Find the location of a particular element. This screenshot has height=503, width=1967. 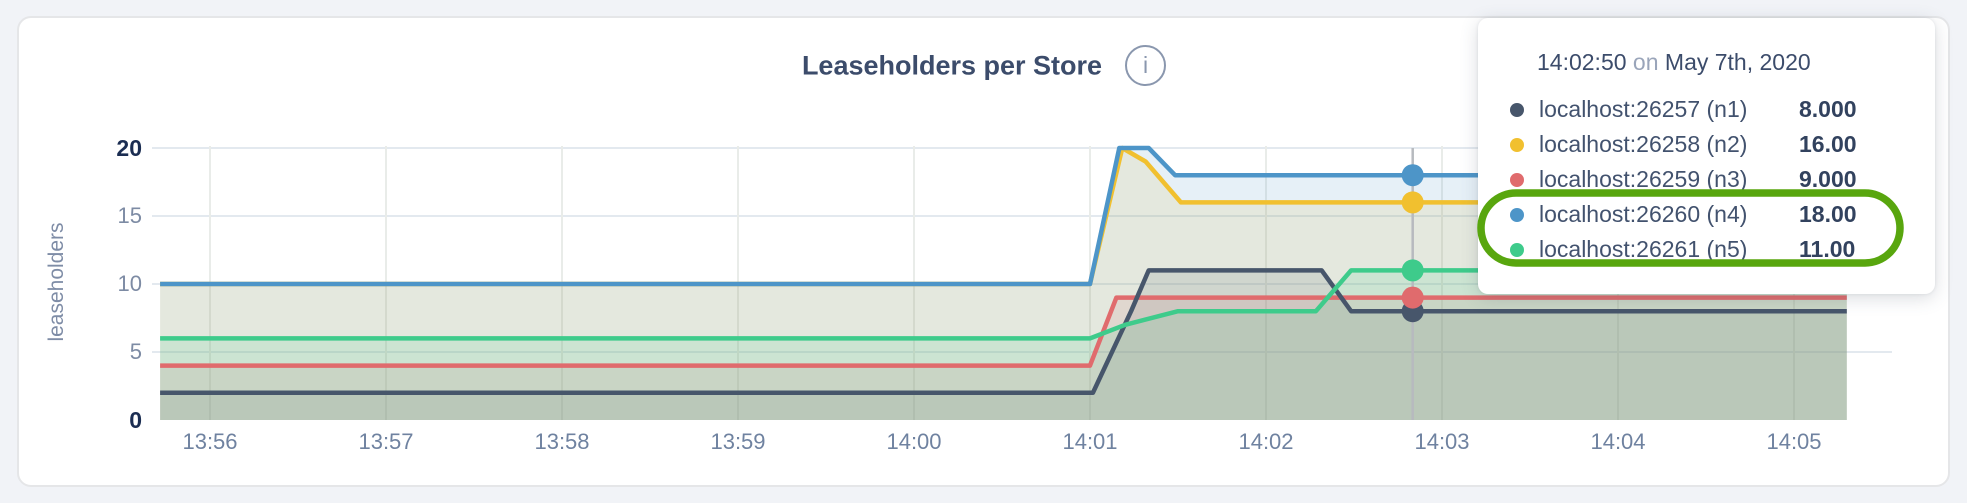

chart-title: Leaseholders per Store is located at coordinates (952, 65).